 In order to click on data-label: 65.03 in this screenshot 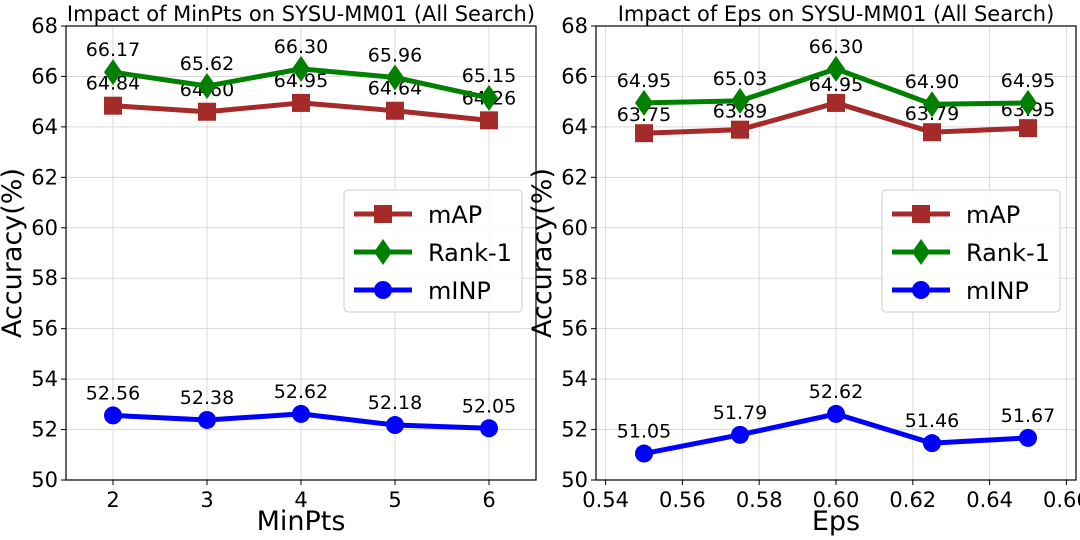, I will do `click(740, 79)`.